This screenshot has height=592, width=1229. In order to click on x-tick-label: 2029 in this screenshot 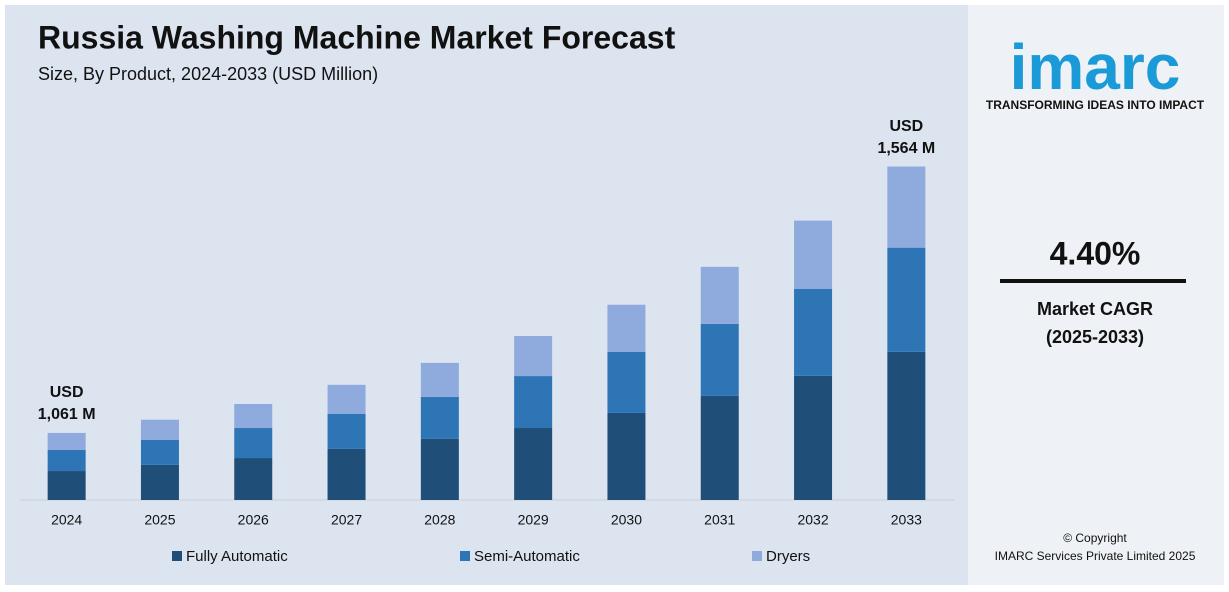, I will do `click(533, 520)`.